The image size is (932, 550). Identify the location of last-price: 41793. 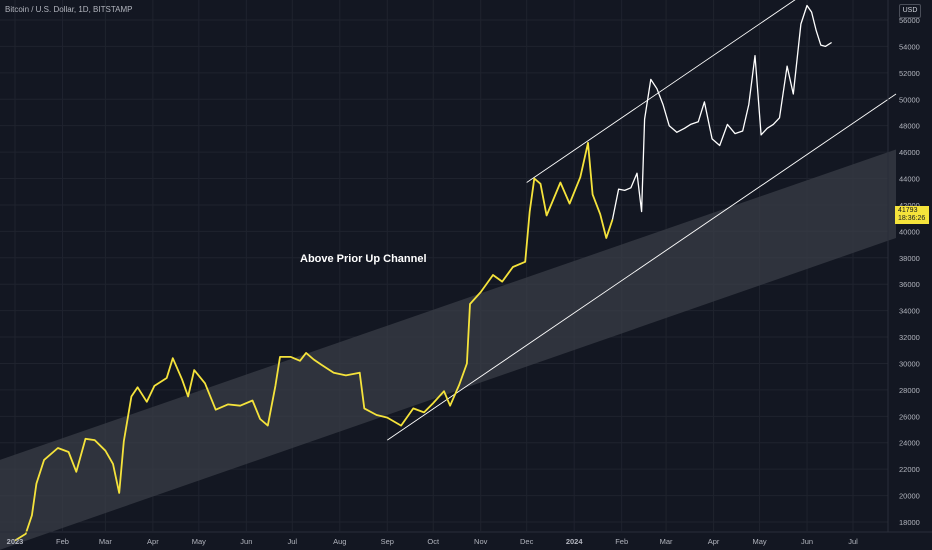
(908, 210).